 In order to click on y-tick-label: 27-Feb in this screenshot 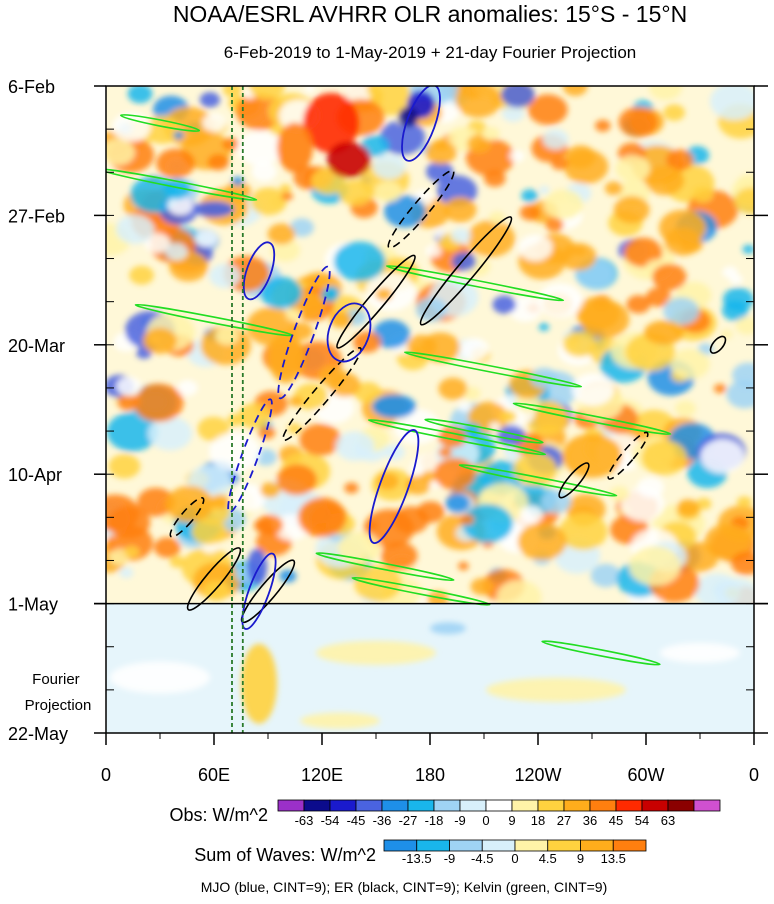, I will do `click(36, 216)`.